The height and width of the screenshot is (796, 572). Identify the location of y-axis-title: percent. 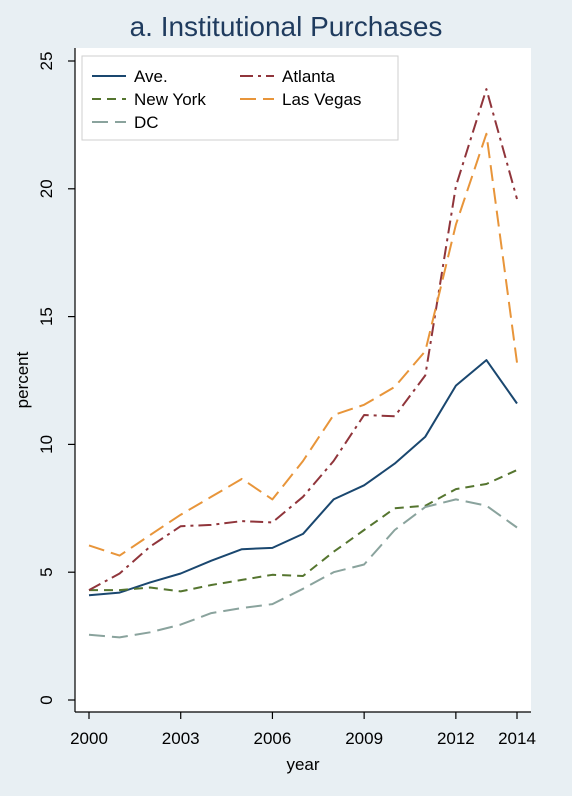
(22, 379).